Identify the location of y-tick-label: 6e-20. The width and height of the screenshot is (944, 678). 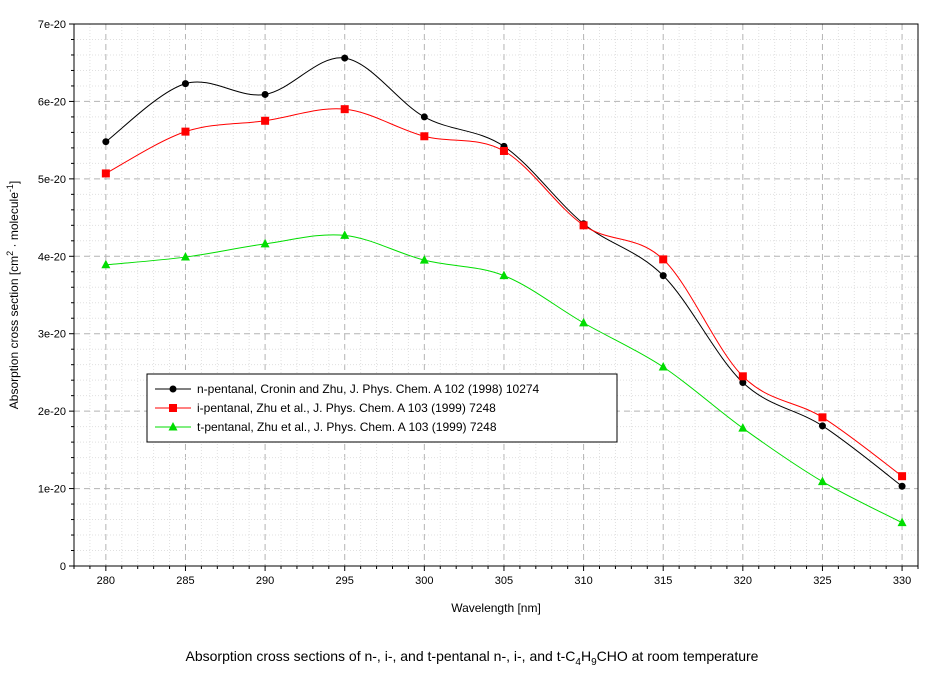
(52, 102).